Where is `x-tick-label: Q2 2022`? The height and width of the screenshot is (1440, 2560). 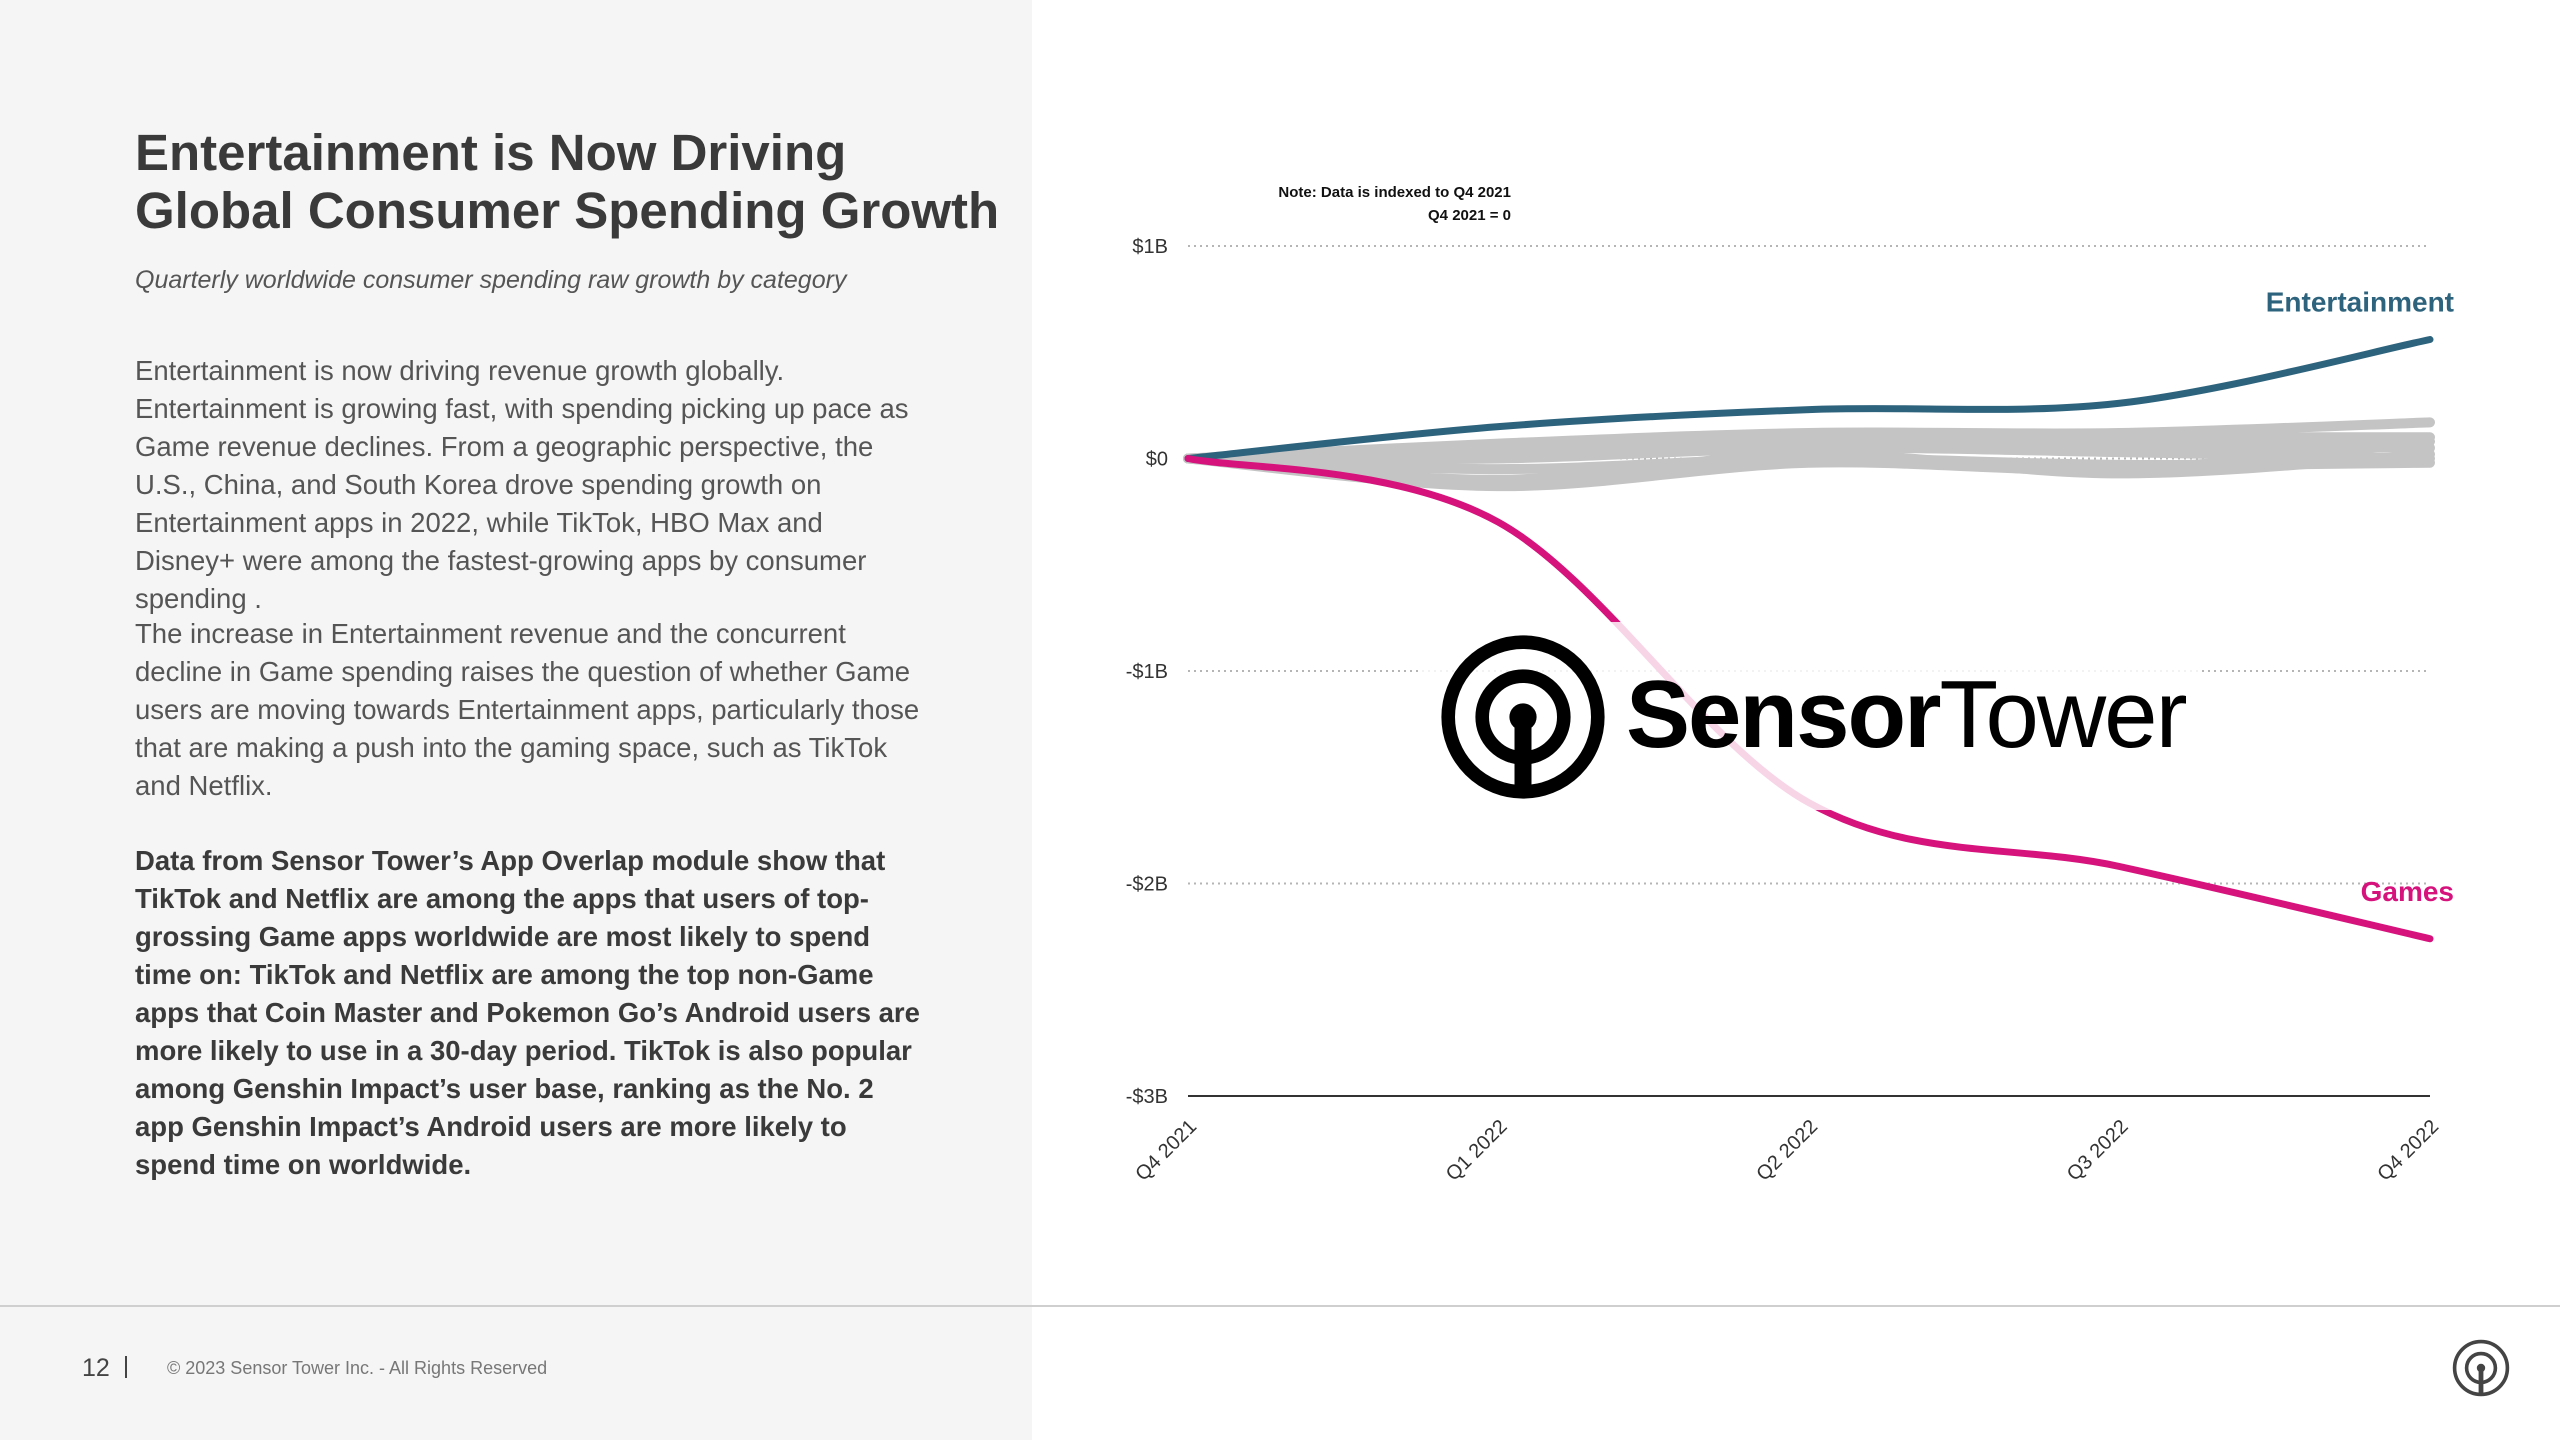
x-tick-label: Q2 2022 is located at coordinates (1787, 1151).